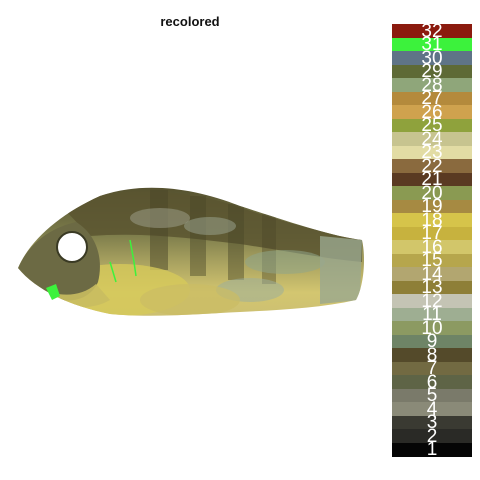  I want to click on plot-title: recolored, so click(190, 21).